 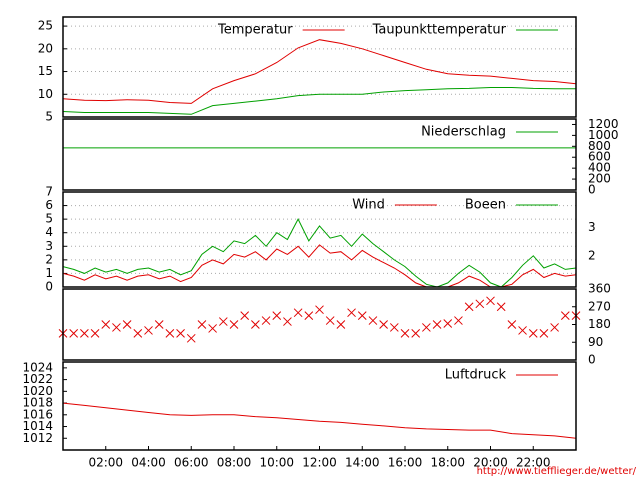 I want to click on x-tick-label: 18:00, so click(x=447, y=463).